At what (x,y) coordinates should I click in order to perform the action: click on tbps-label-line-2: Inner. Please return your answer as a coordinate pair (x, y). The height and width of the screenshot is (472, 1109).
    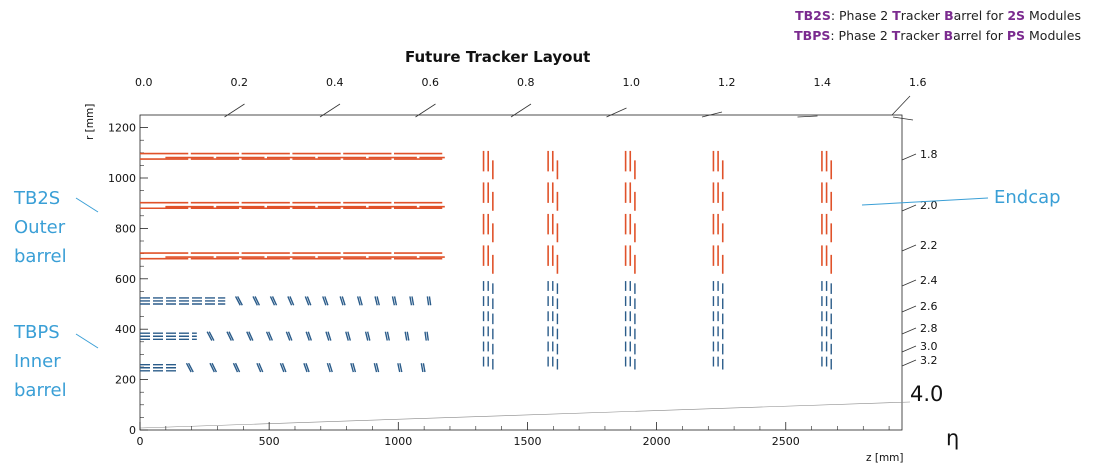
    Looking at the image, I should click on (37, 361).